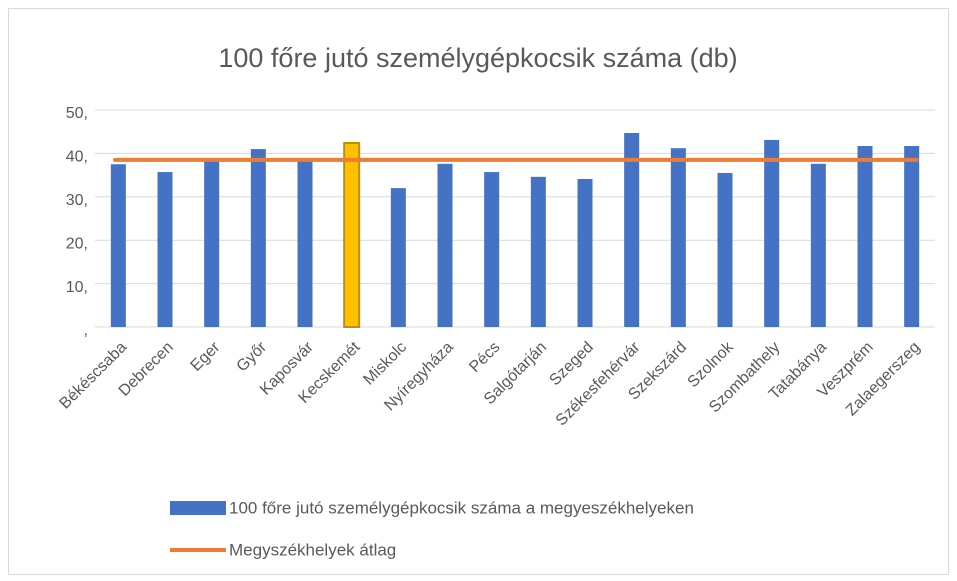 The height and width of the screenshot is (581, 957). I want to click on y-tick-label: 20,, so click(77, 243).